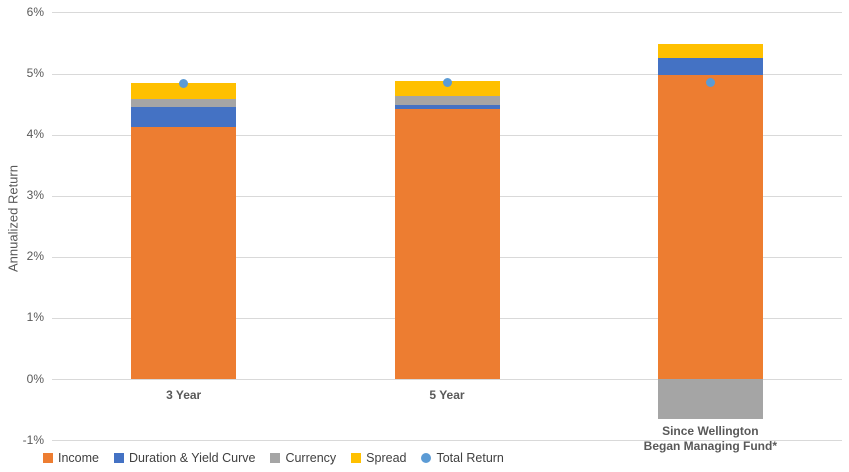  Describe the element at coordinates (35, 256) in the screenshot. I see `y-axis-tick-label: 2%` at that location.